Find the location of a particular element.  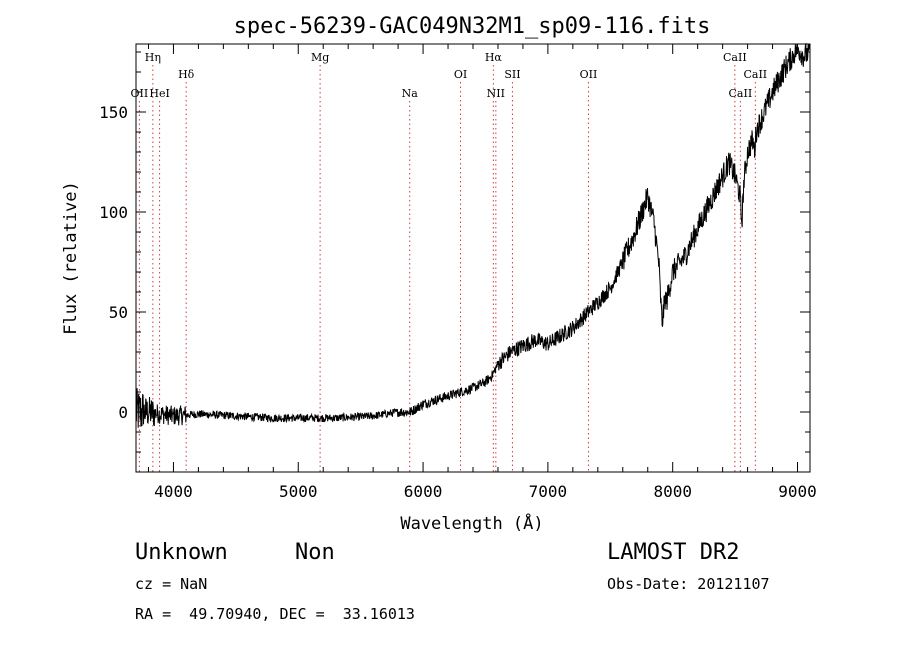

y-axis-label: Flux (relative) is located at coordinates (71, 258).